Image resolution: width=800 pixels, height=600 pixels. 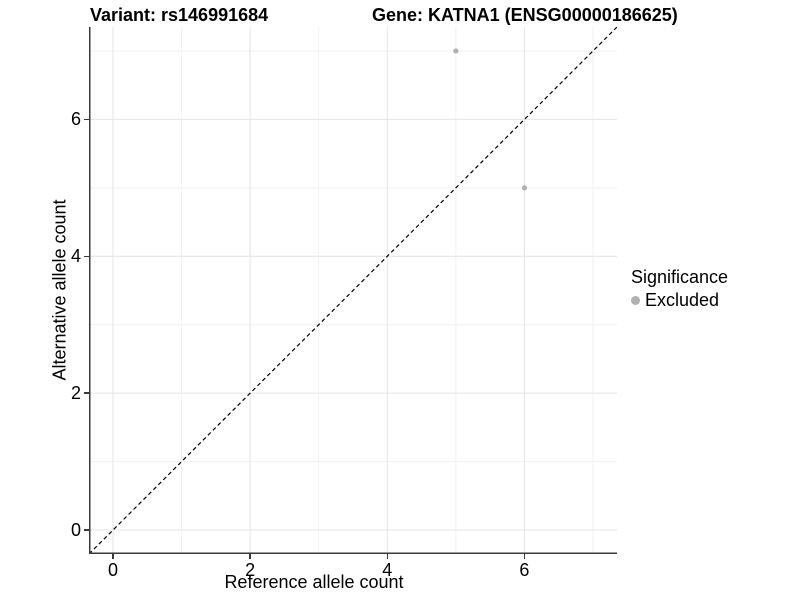 What do you see at coordinates (179, 15) in the screenshot?
I see `variant-title: Variant: rs146991684` at bounding box center [179, 15].